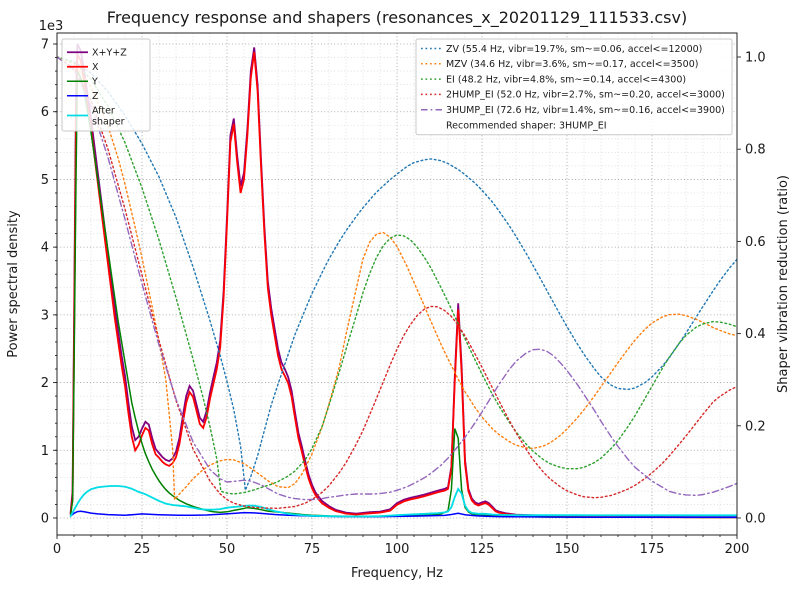  I want to click on y-right-tick-label: 0.0, so click(755, 519).